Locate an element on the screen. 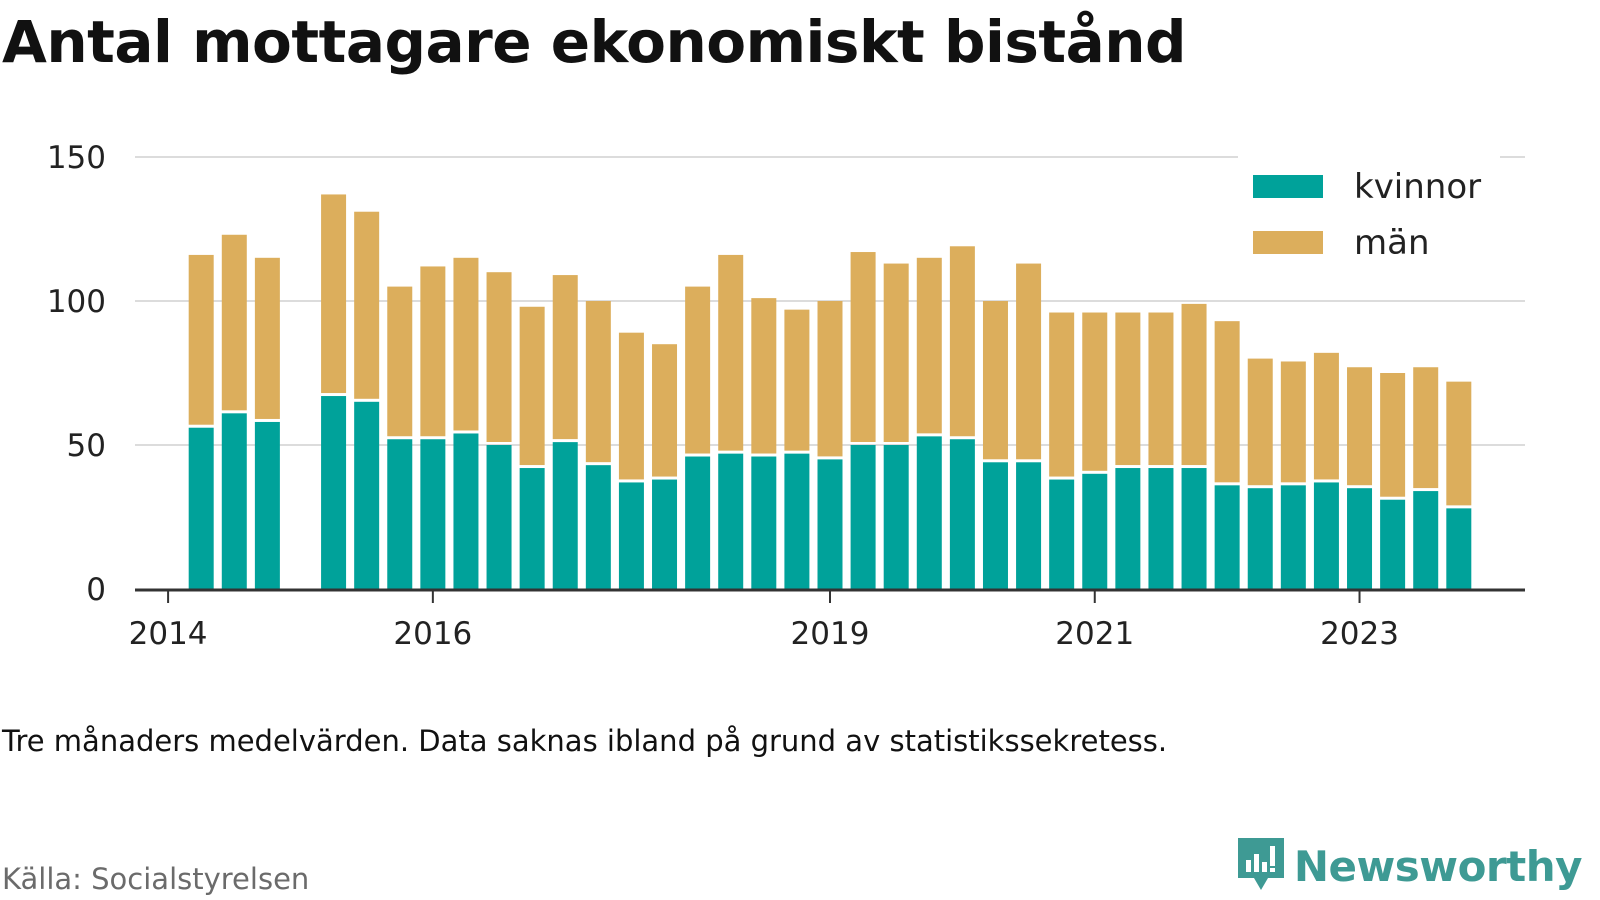 This screenshot has height=900, width=1600. x-tick-label-2019: 2019 is located at coordinates (830, 634).